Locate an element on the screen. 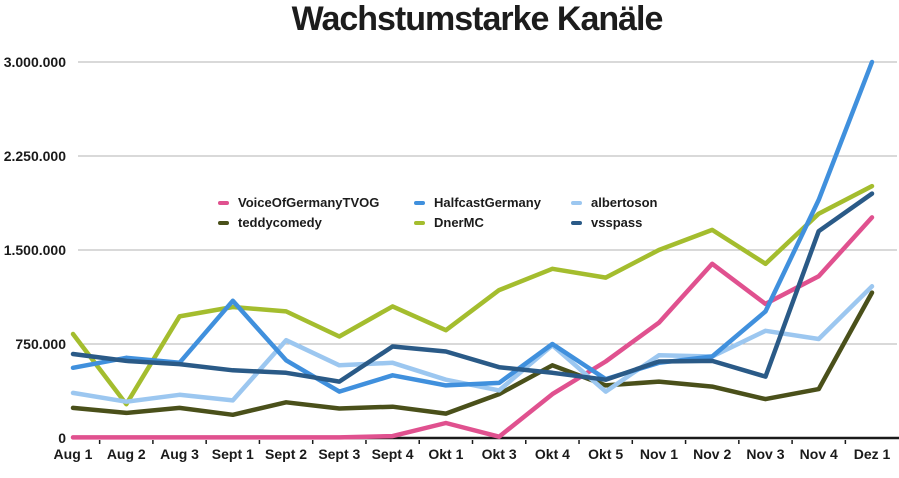  legend-item-vsspass: vsspass is located at coordinates (606, 222).